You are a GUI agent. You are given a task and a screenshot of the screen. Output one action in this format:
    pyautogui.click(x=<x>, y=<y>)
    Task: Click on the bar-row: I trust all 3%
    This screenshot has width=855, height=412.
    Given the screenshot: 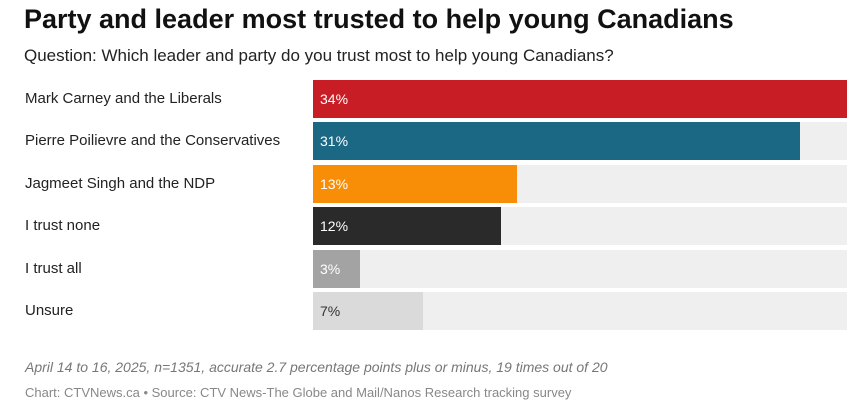 What is the action you would take?
    pyautogui.click(x=427, y=268)
    